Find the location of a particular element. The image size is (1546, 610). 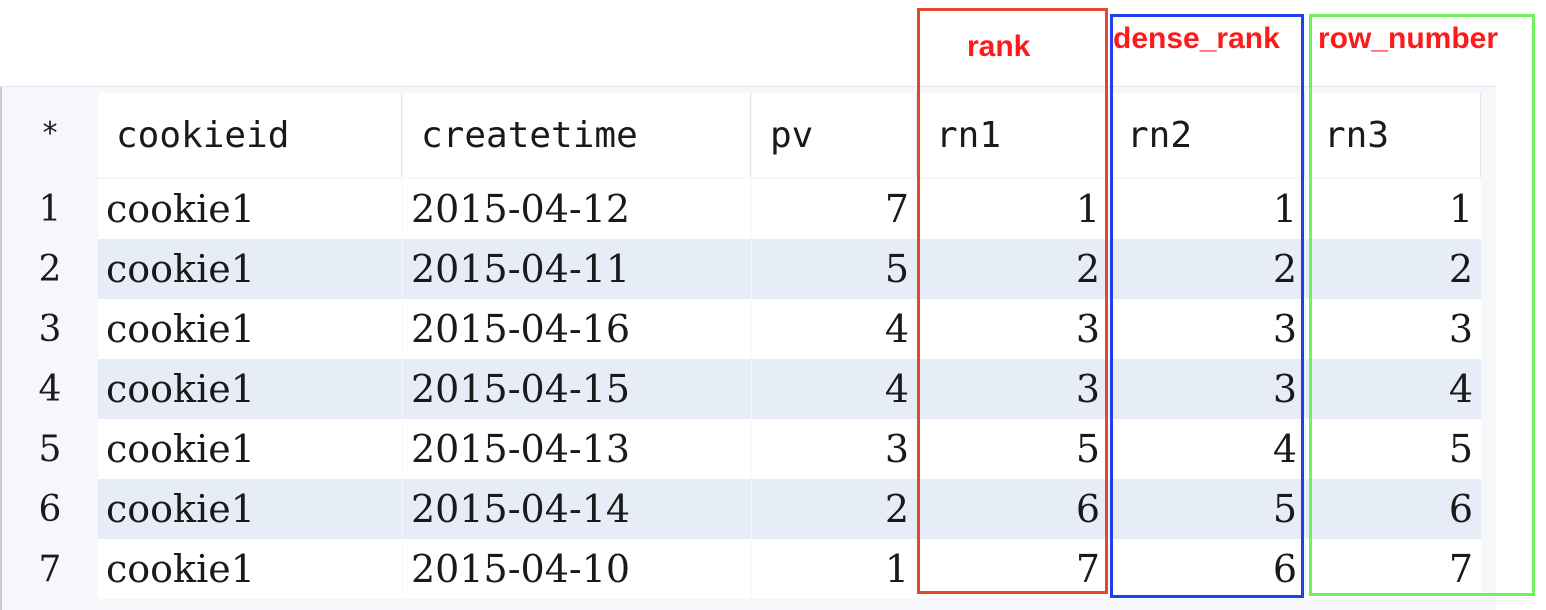

cell-pv: 7 is located at coordinates (834, 209).